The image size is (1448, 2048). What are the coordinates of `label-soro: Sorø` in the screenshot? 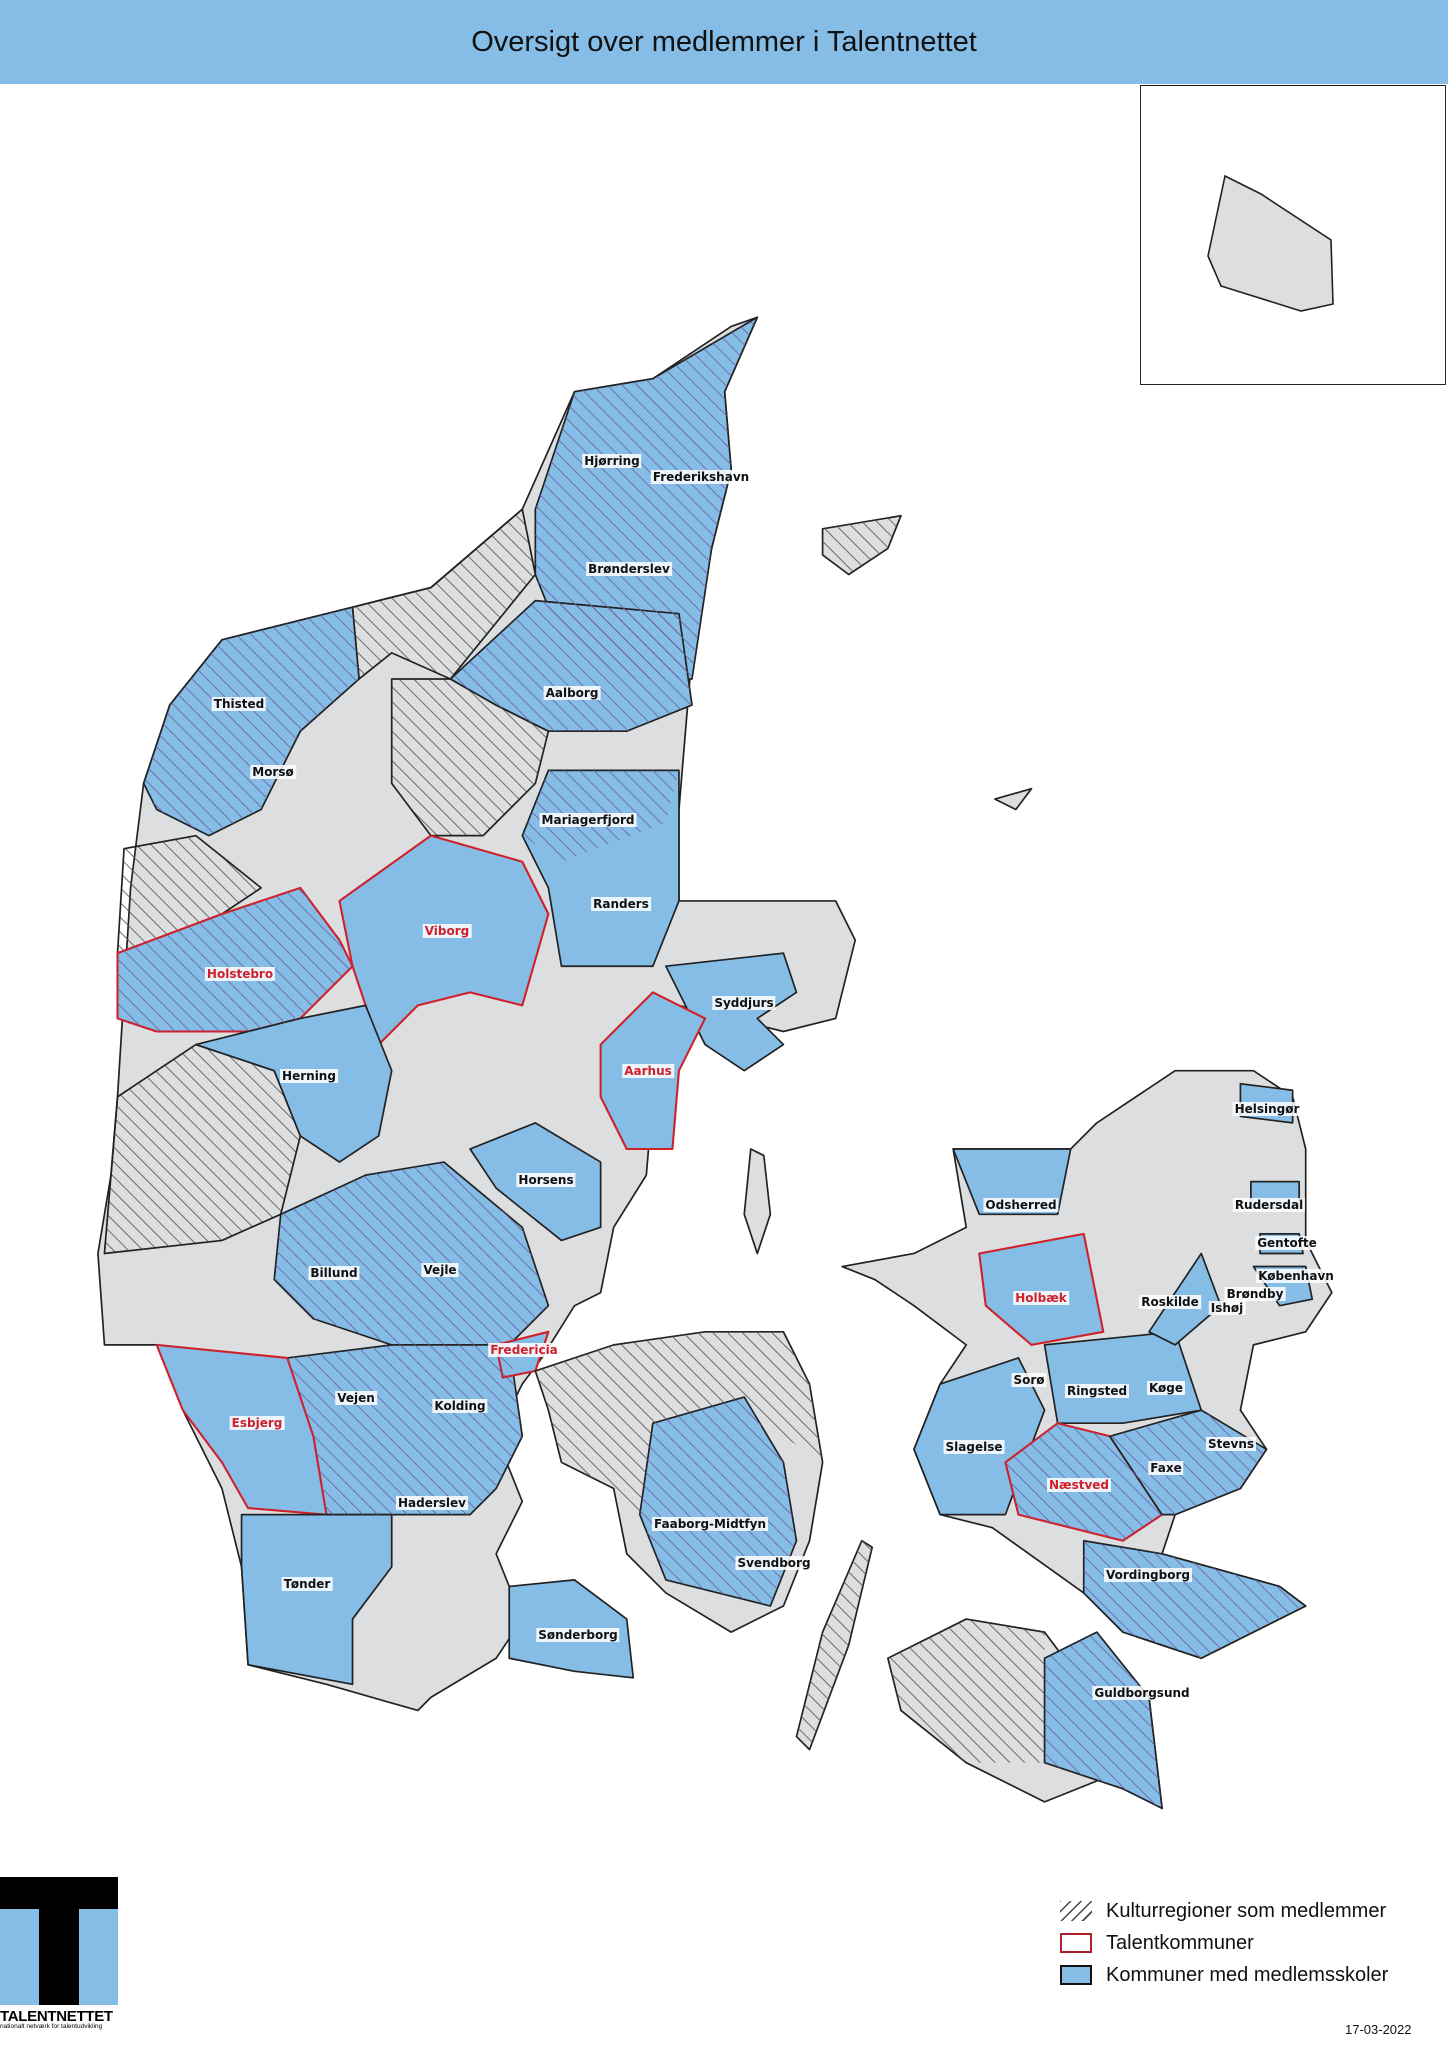 It's located at (1029, 1380).